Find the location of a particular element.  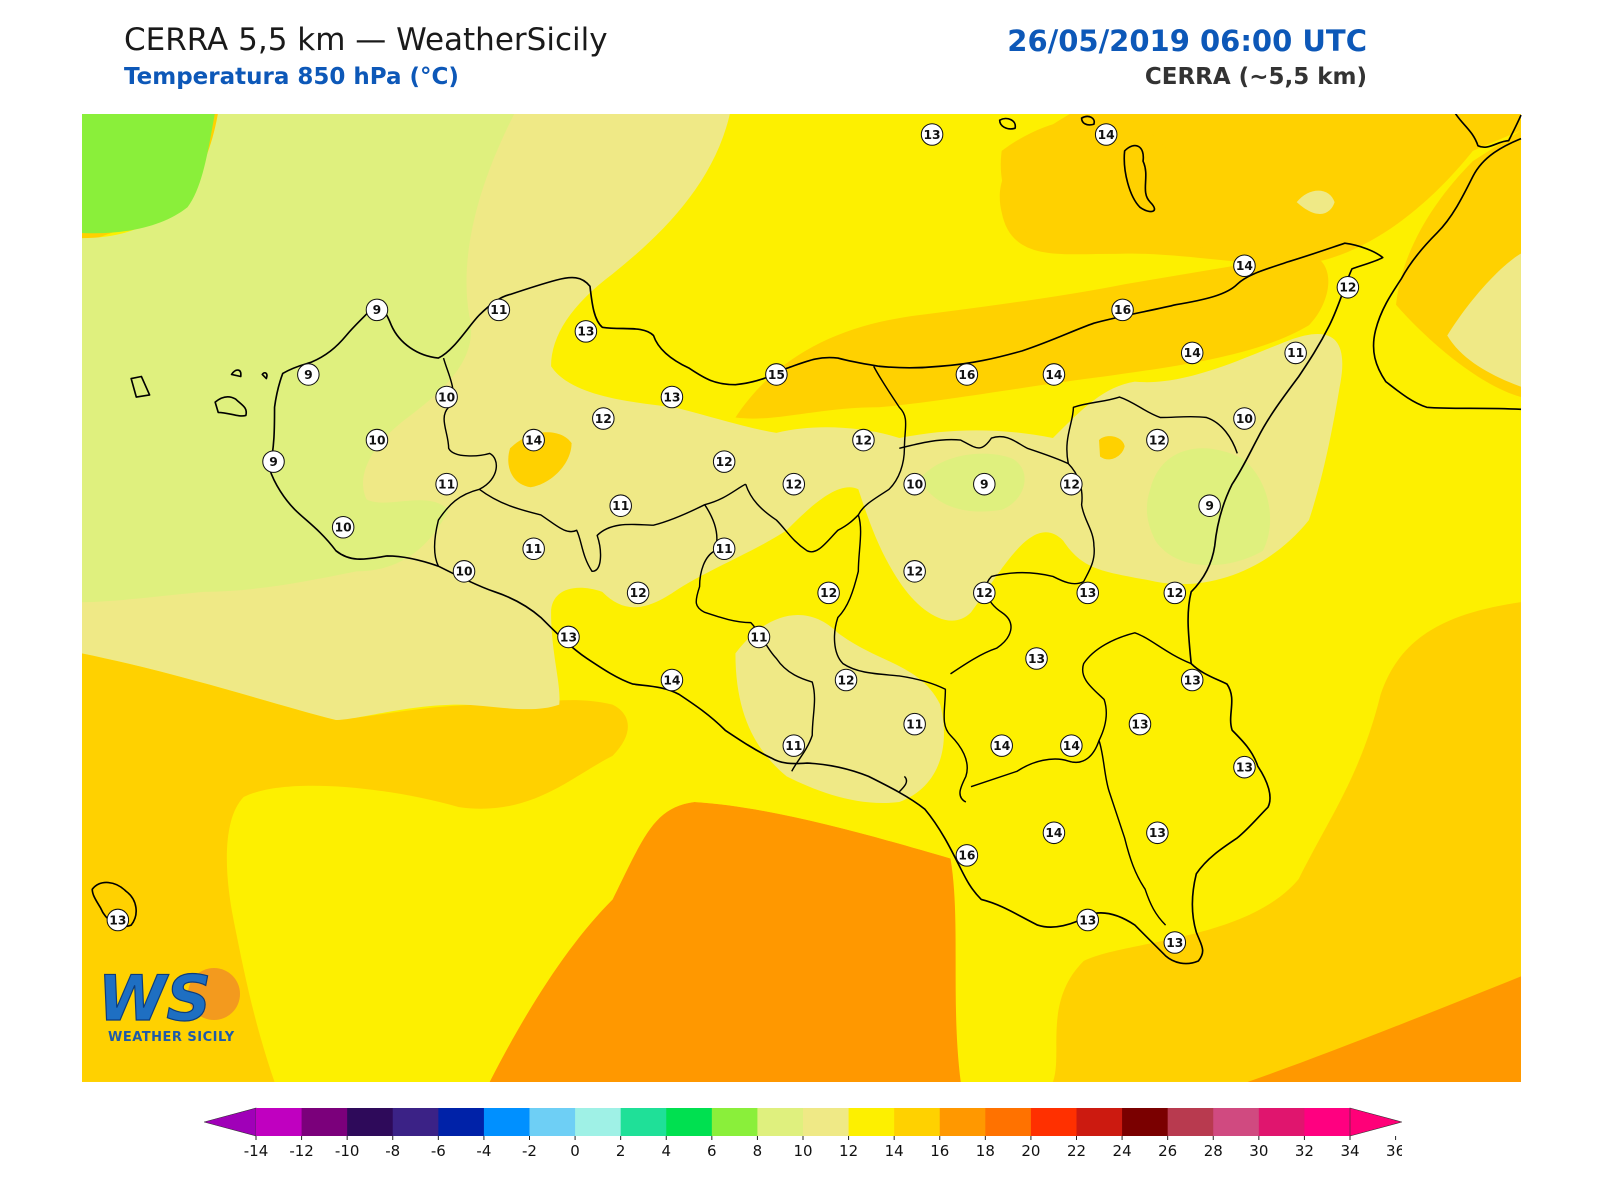

colorbar-tick-label: 30 is located at coordinates (1258, 1151).